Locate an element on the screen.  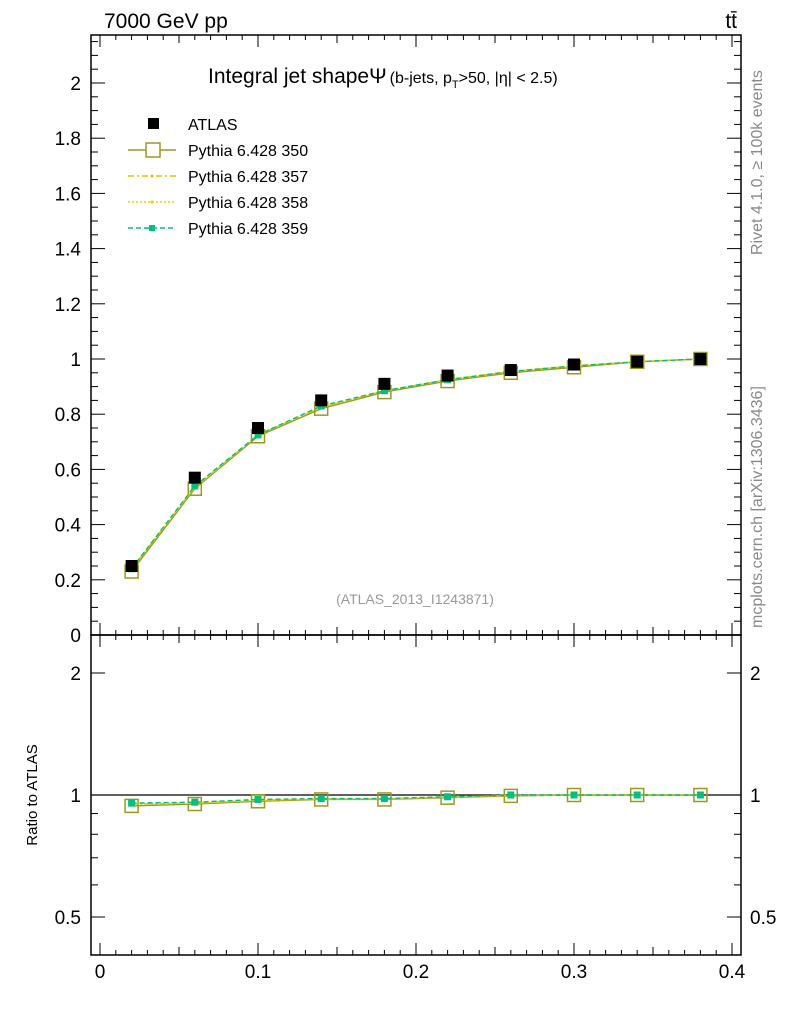
x-tick-label: 0.3 is located at coordinates (574, 972).